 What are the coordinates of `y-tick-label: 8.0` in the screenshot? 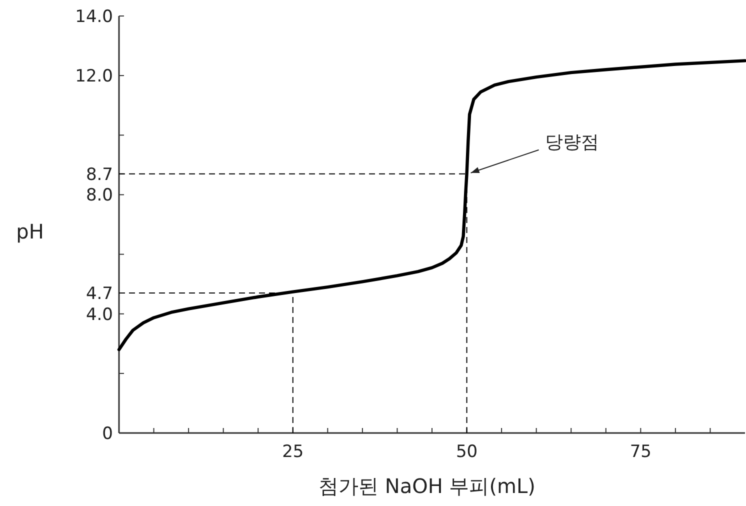 It's located at (99, 196).